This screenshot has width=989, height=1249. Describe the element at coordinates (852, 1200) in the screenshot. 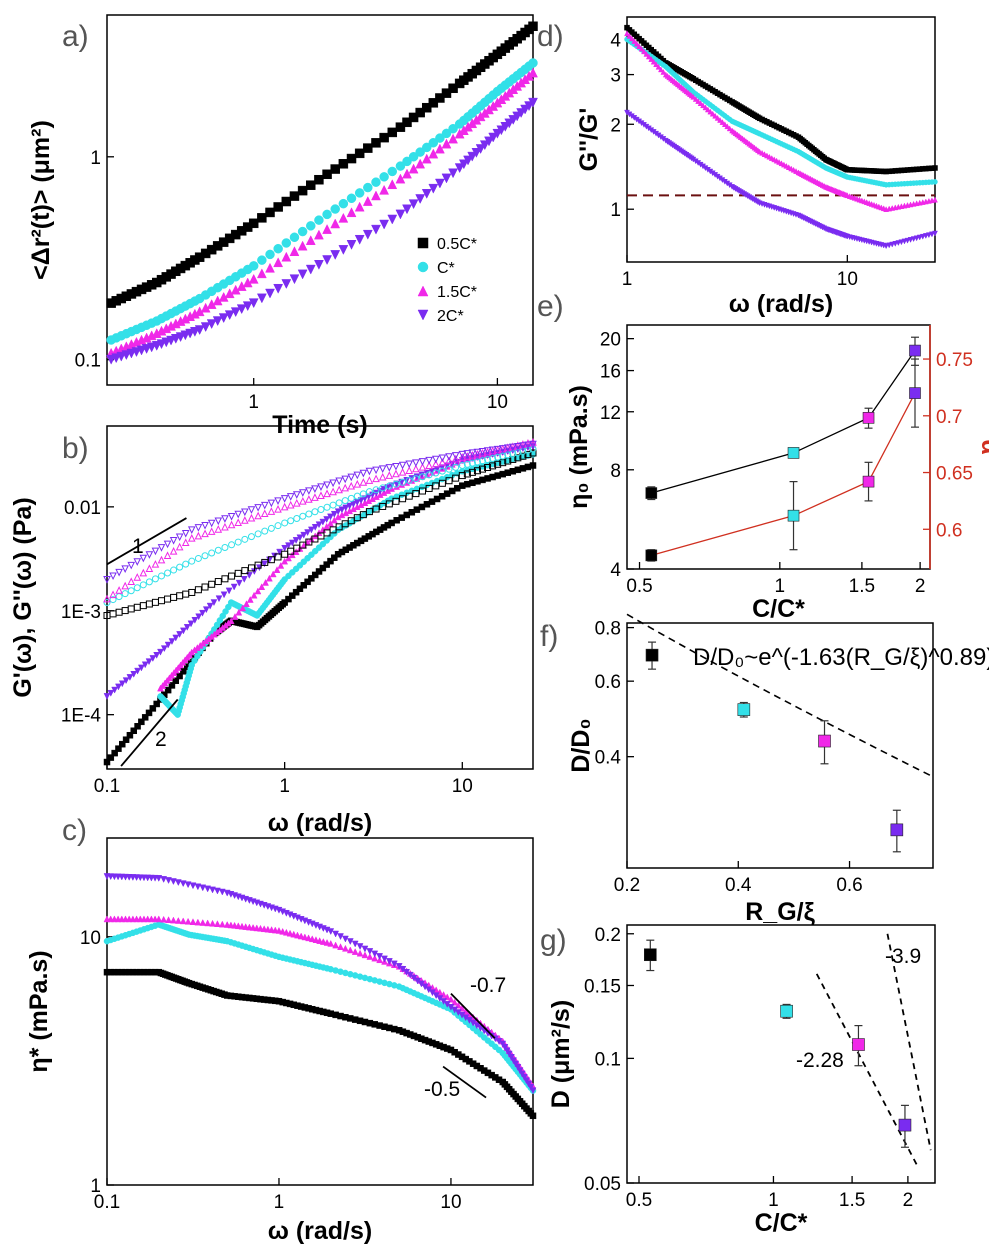

I see `x-tick-label: 1.5` at that location.